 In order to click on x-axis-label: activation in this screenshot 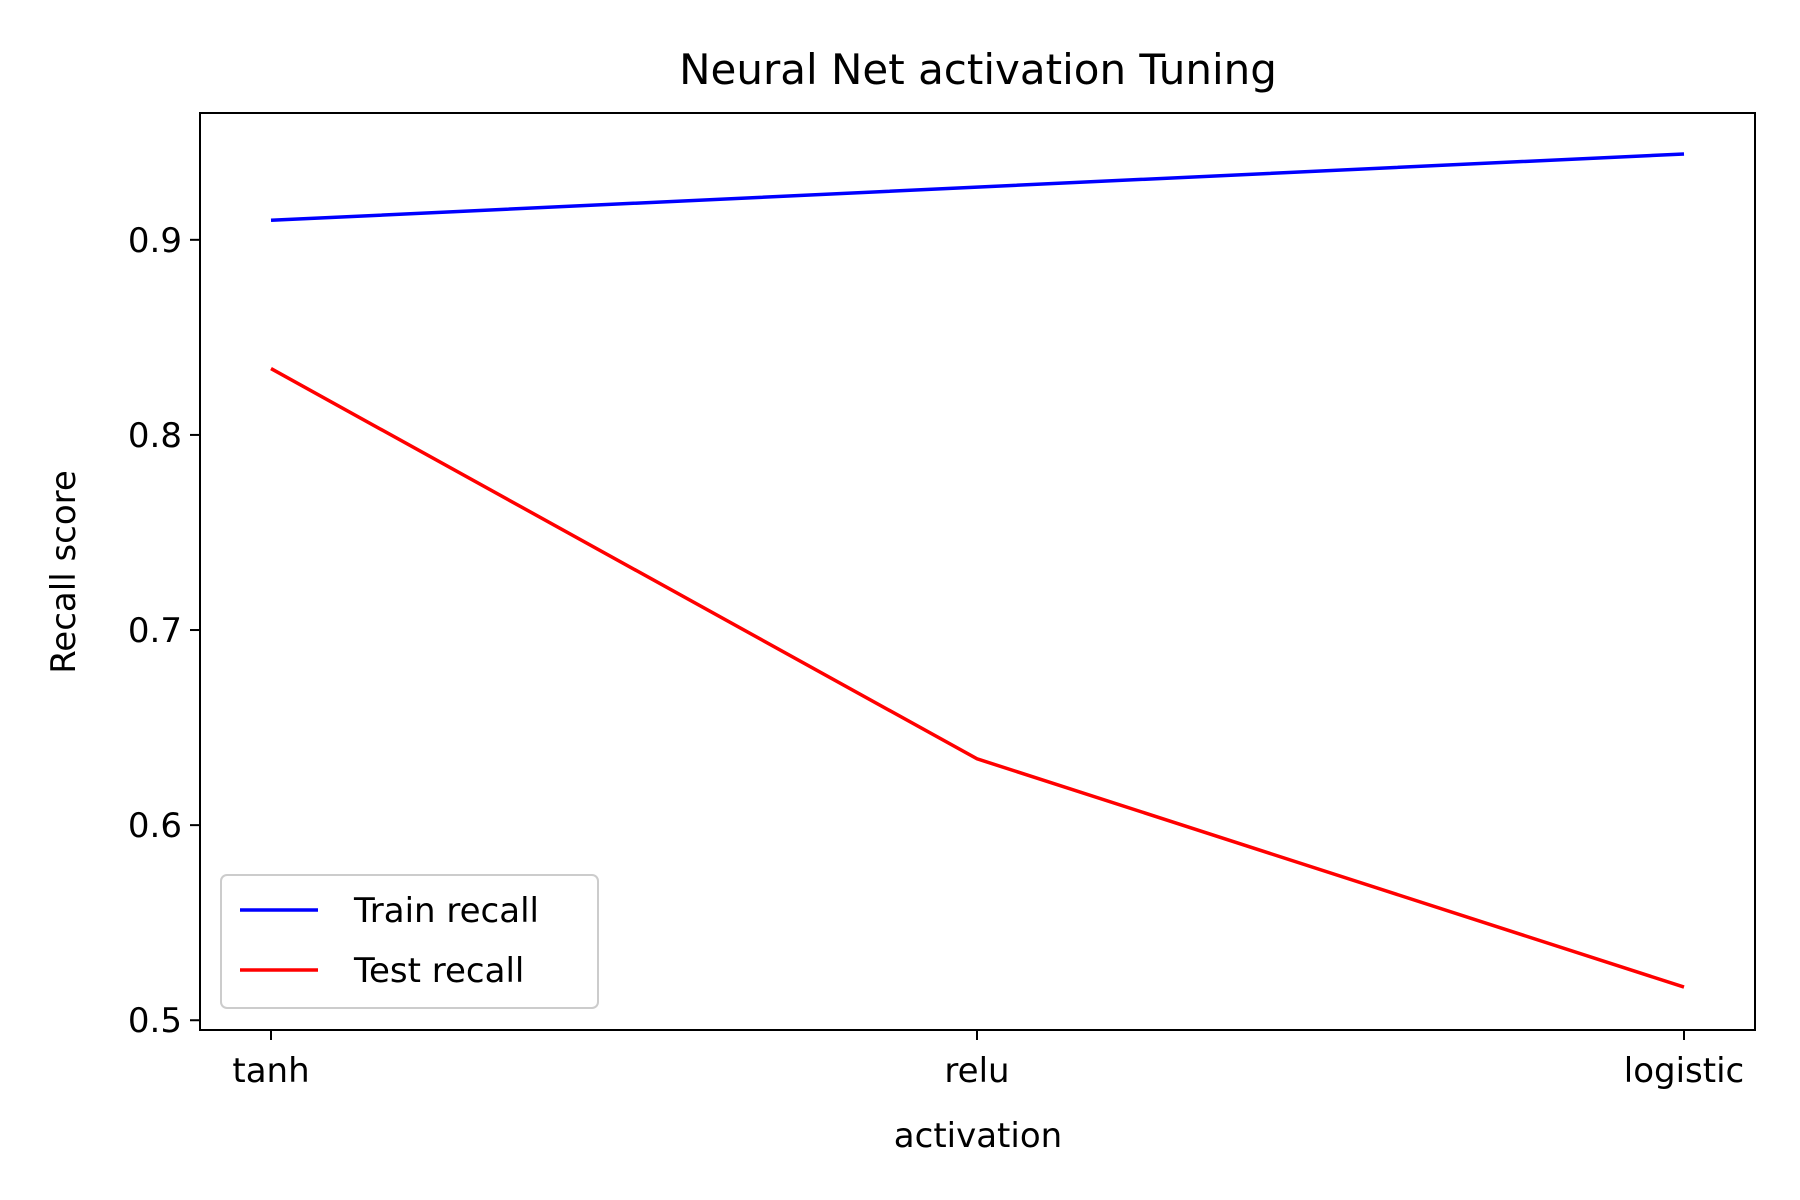, I will do `click(978, 1136)`.